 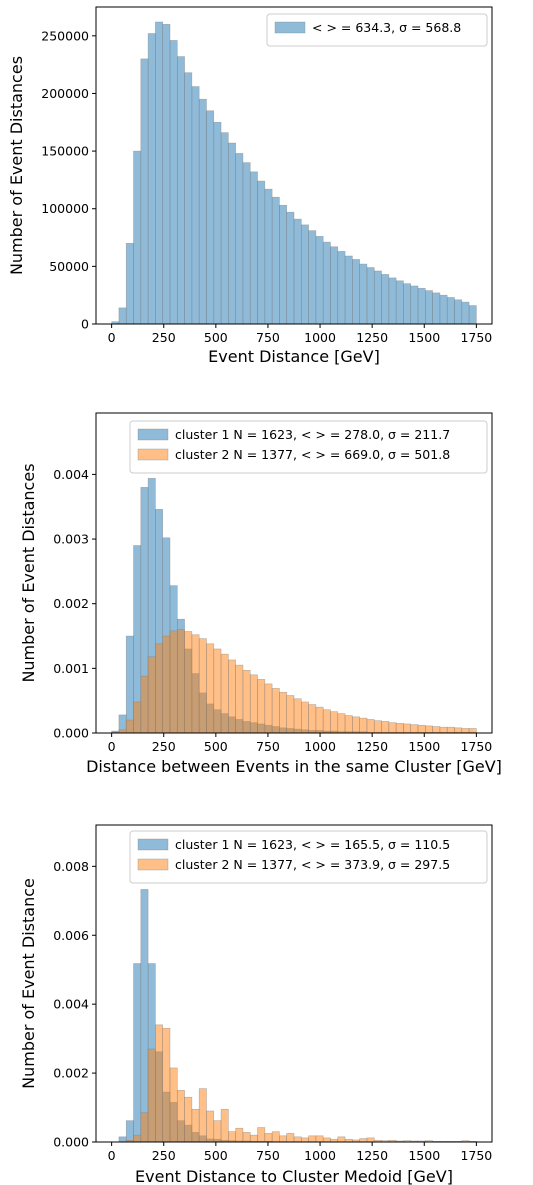 I want to click on x-tick-label: 1250, so click(x=372, y=337).